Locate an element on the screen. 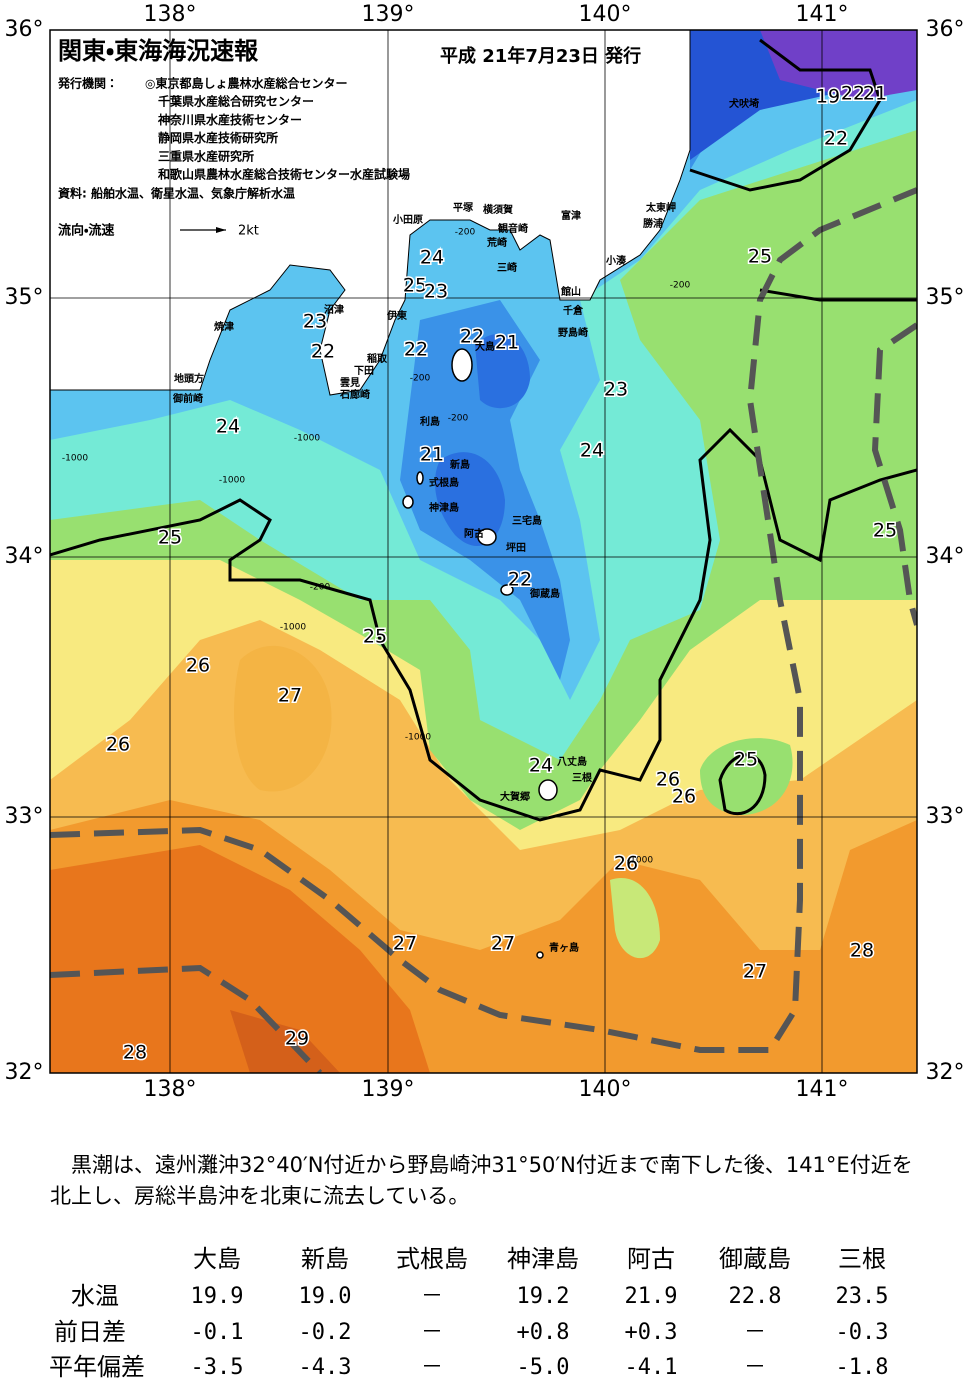 The width and height of the screenshot is (969, 1385). place-name: 稲取 is located at coordinates (377, 358).